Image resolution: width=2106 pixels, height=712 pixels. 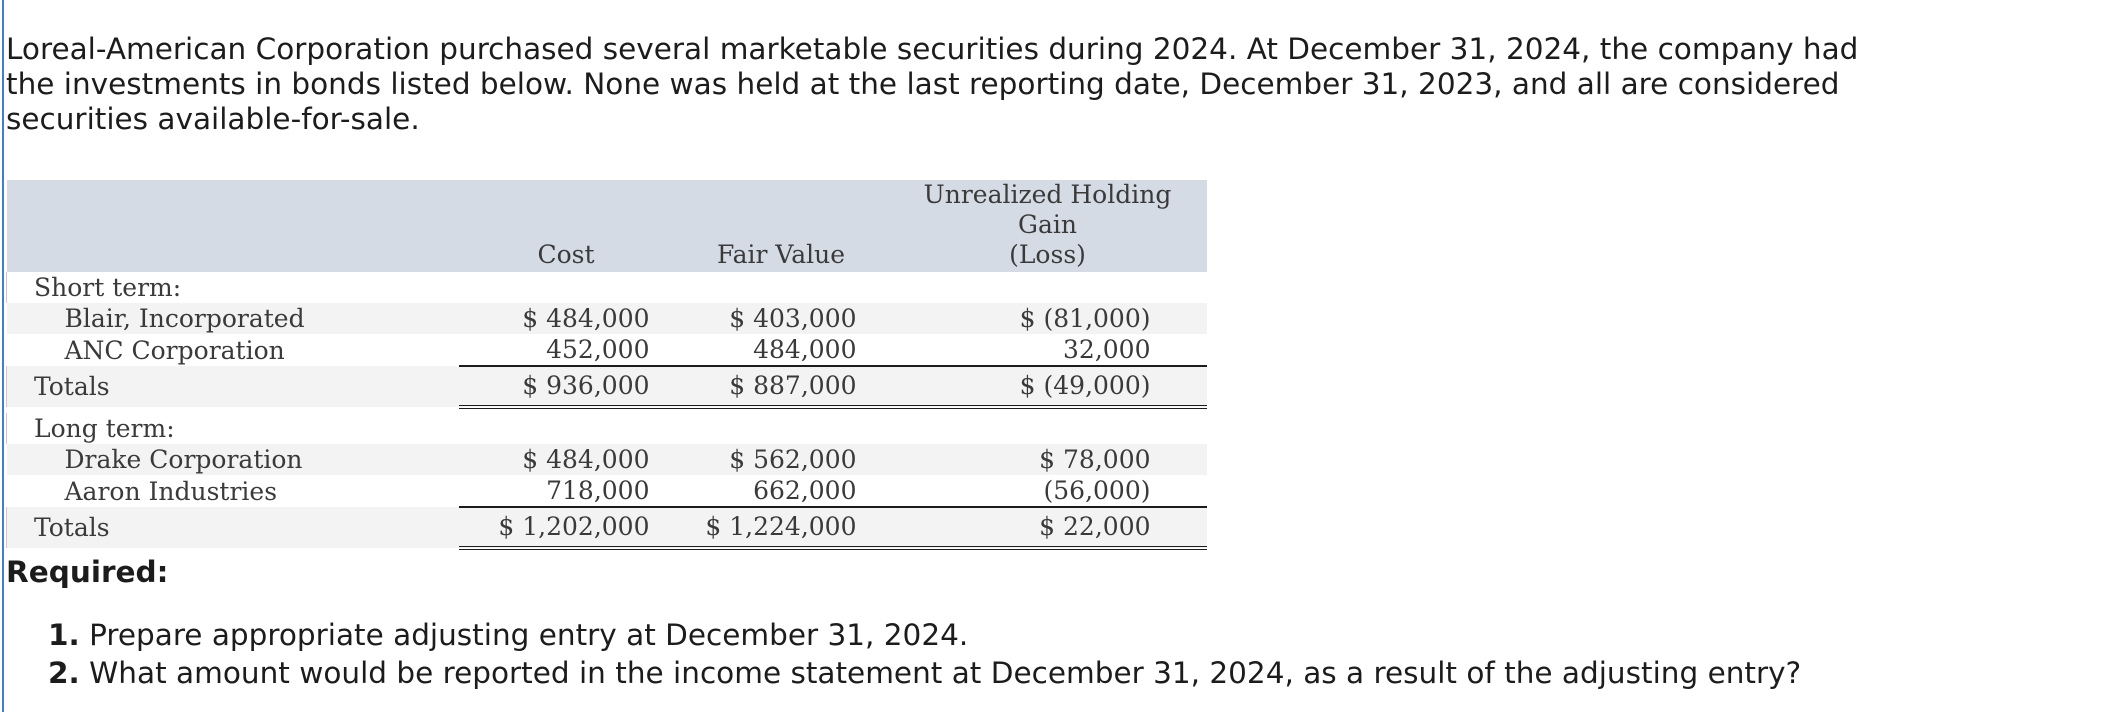 What do you see at coordinates (232, 428) in the screenshot?
I see `section-label-long-term: Long term:` at bounding box center [232, 428].